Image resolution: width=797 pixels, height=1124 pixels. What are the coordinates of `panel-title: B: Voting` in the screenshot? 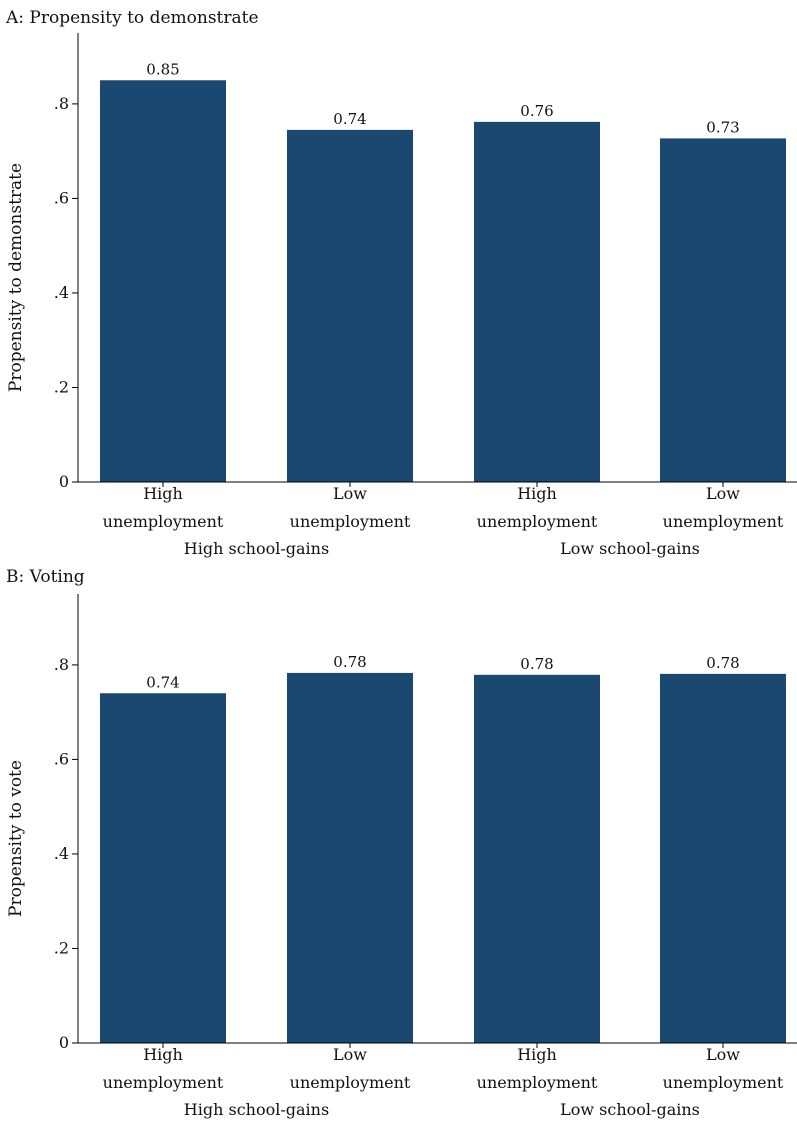 It's located at (45, 577).